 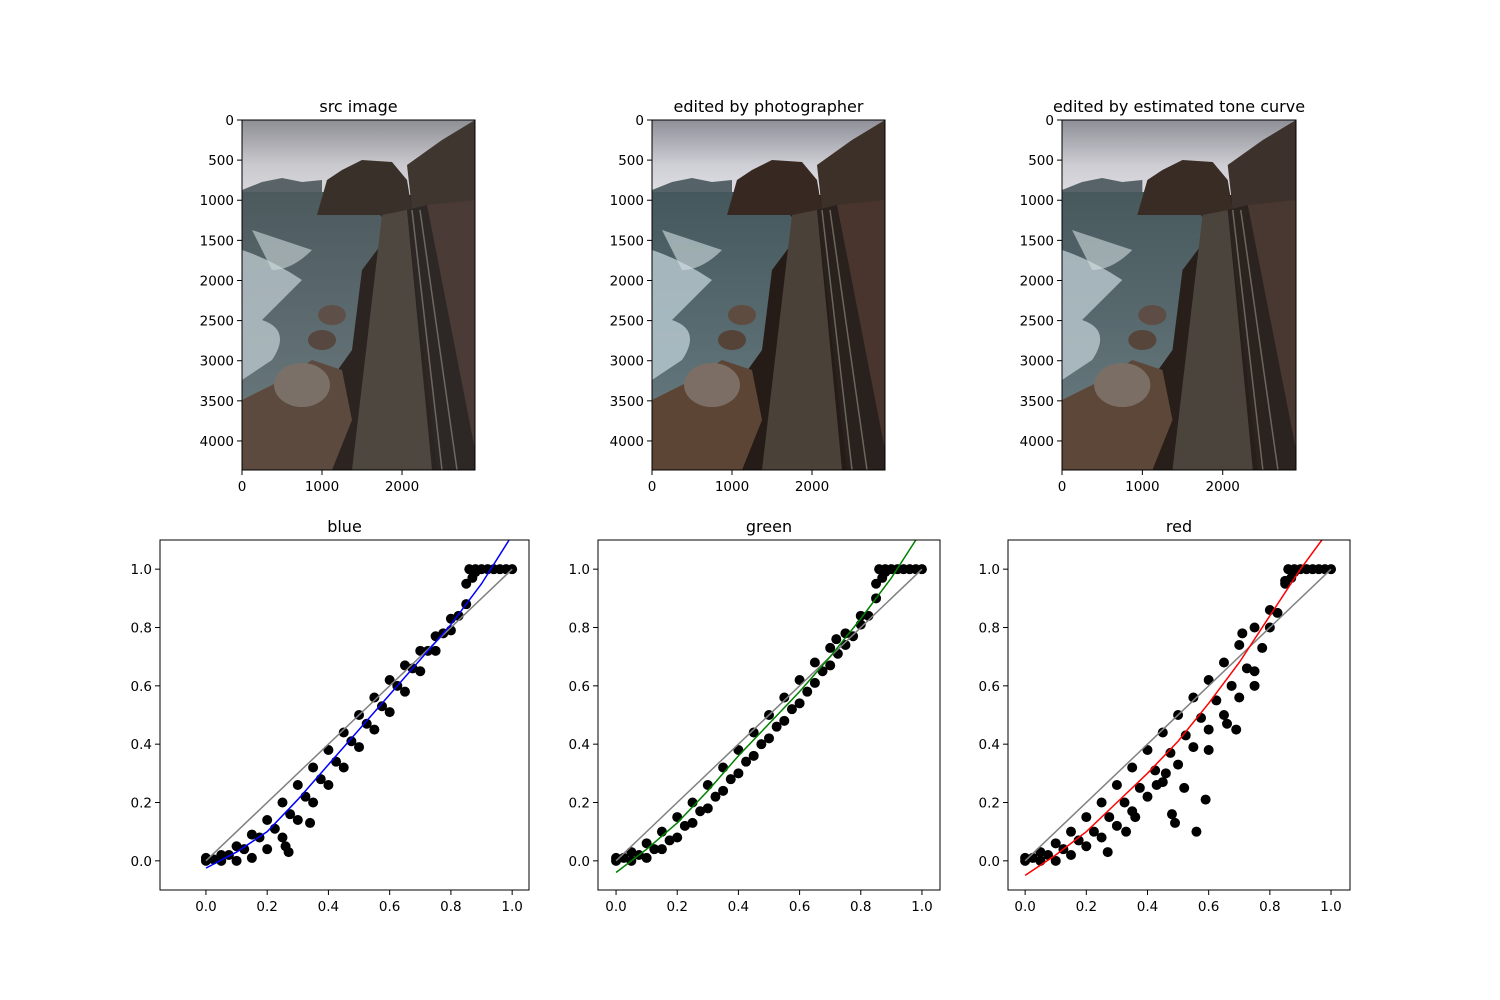 I want to click on y-tick-label: 2500, so click(x=627, y=322).